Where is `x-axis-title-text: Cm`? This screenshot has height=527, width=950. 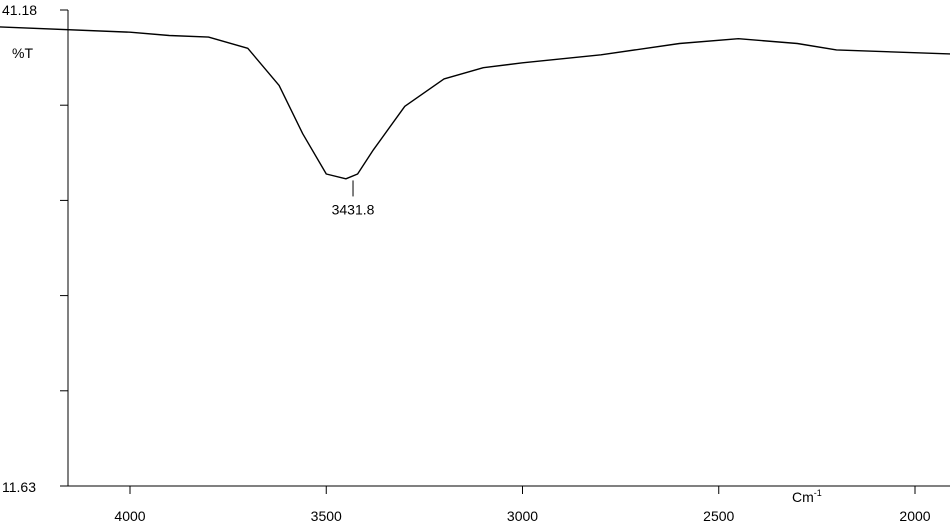 x-axis-title-text: Cm is located at coordinates (803, 497).